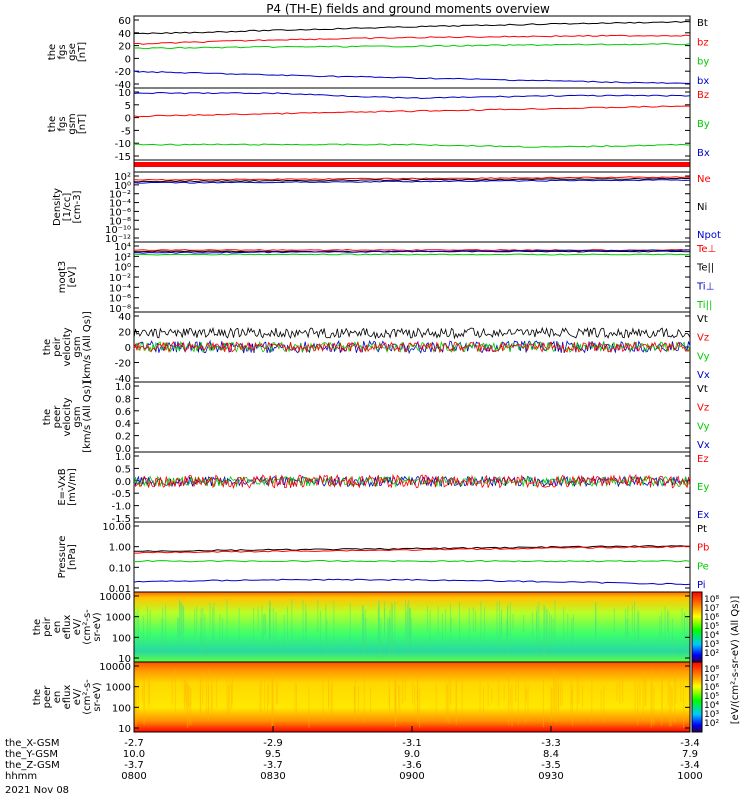  What do you see at coordinates (123, 457) in the screenshot?
I see `y-tick-label: 1.0` at bounding box center [123, 457].